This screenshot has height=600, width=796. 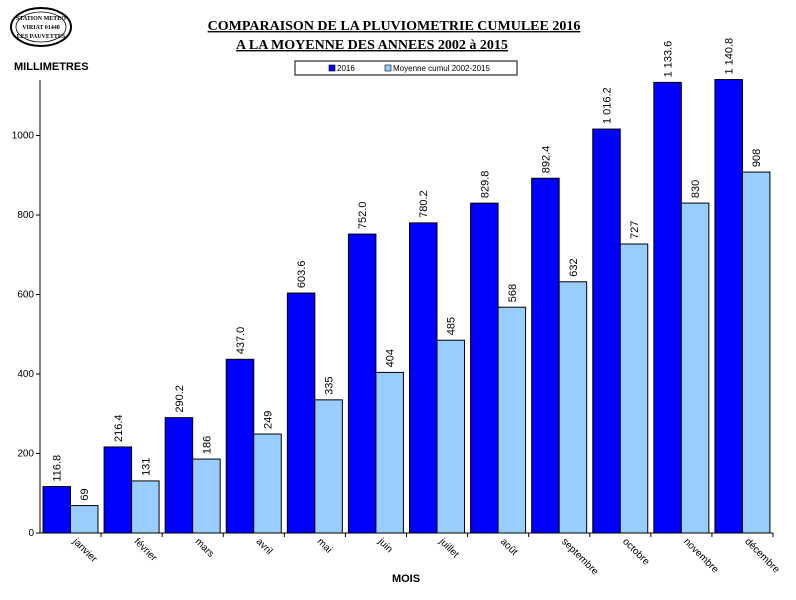 I want to click on x-tick-label: août, so click(x=509, y=547).